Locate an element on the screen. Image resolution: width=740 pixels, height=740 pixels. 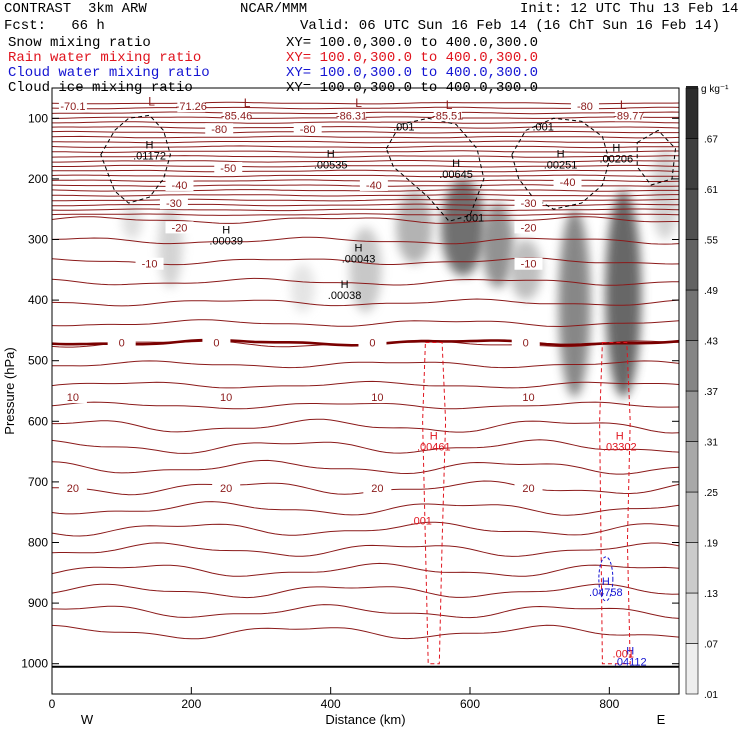
y-tick-label: 700 is located at coordinates (38, 482).